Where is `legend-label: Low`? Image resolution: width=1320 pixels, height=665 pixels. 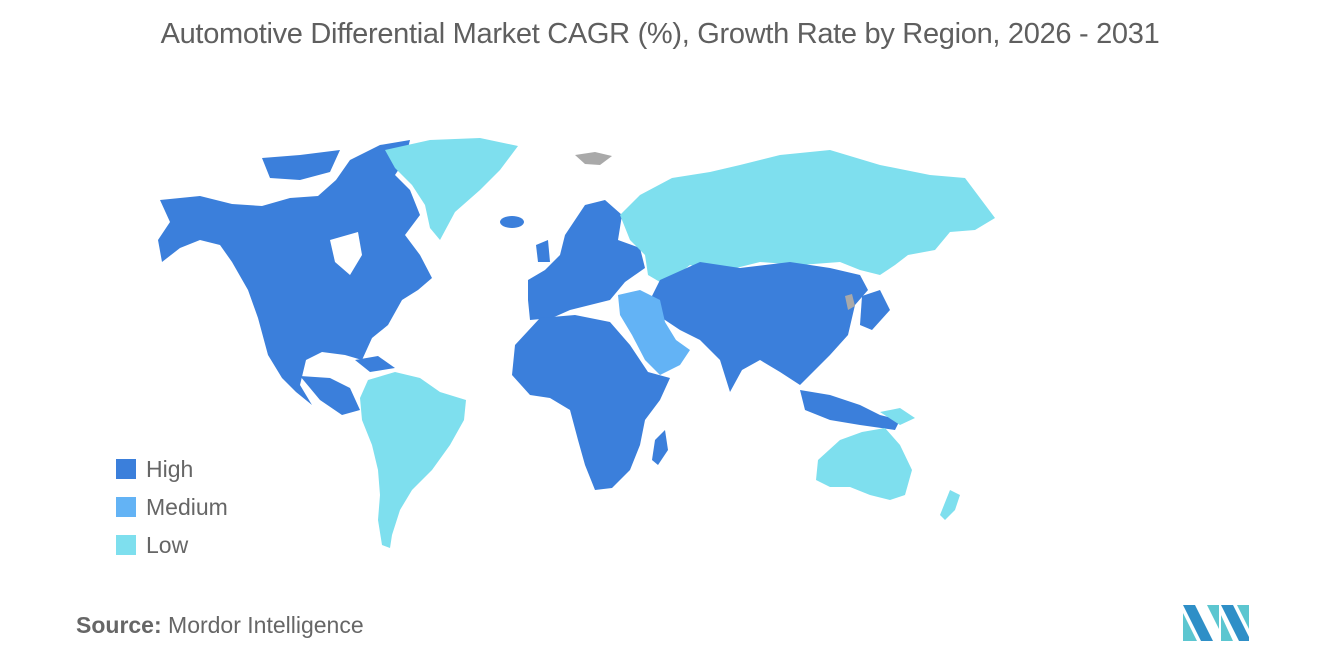
legend-label: Low is located at coordinates (167, 544).